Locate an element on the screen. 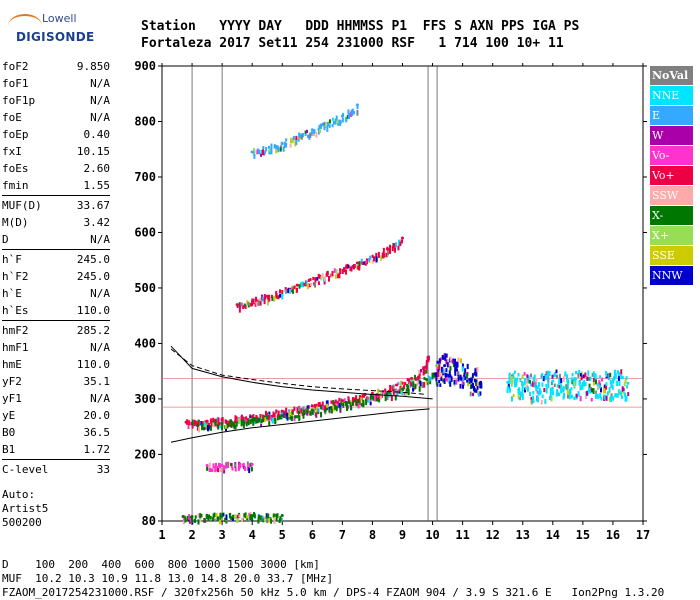  x-tick-label: 8 is located at coordinates (372, 535).